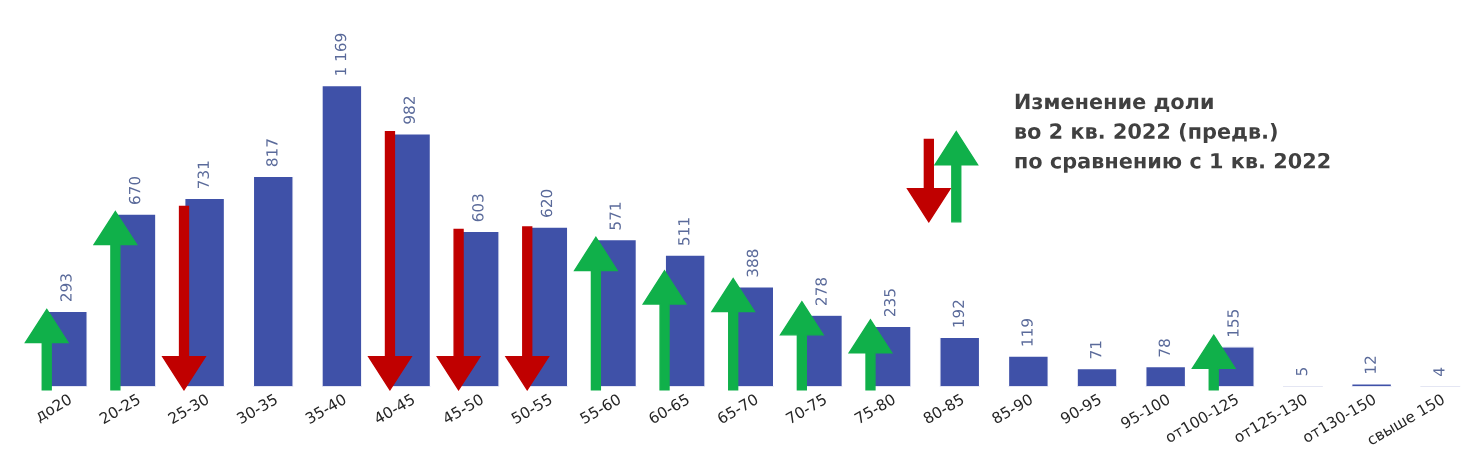 The height and width of the screenshot is (466, 1478). What do you see at coordinates (752, 263) in the screenshot?
I see `data-label: 388` at bounding box center [752, 263].